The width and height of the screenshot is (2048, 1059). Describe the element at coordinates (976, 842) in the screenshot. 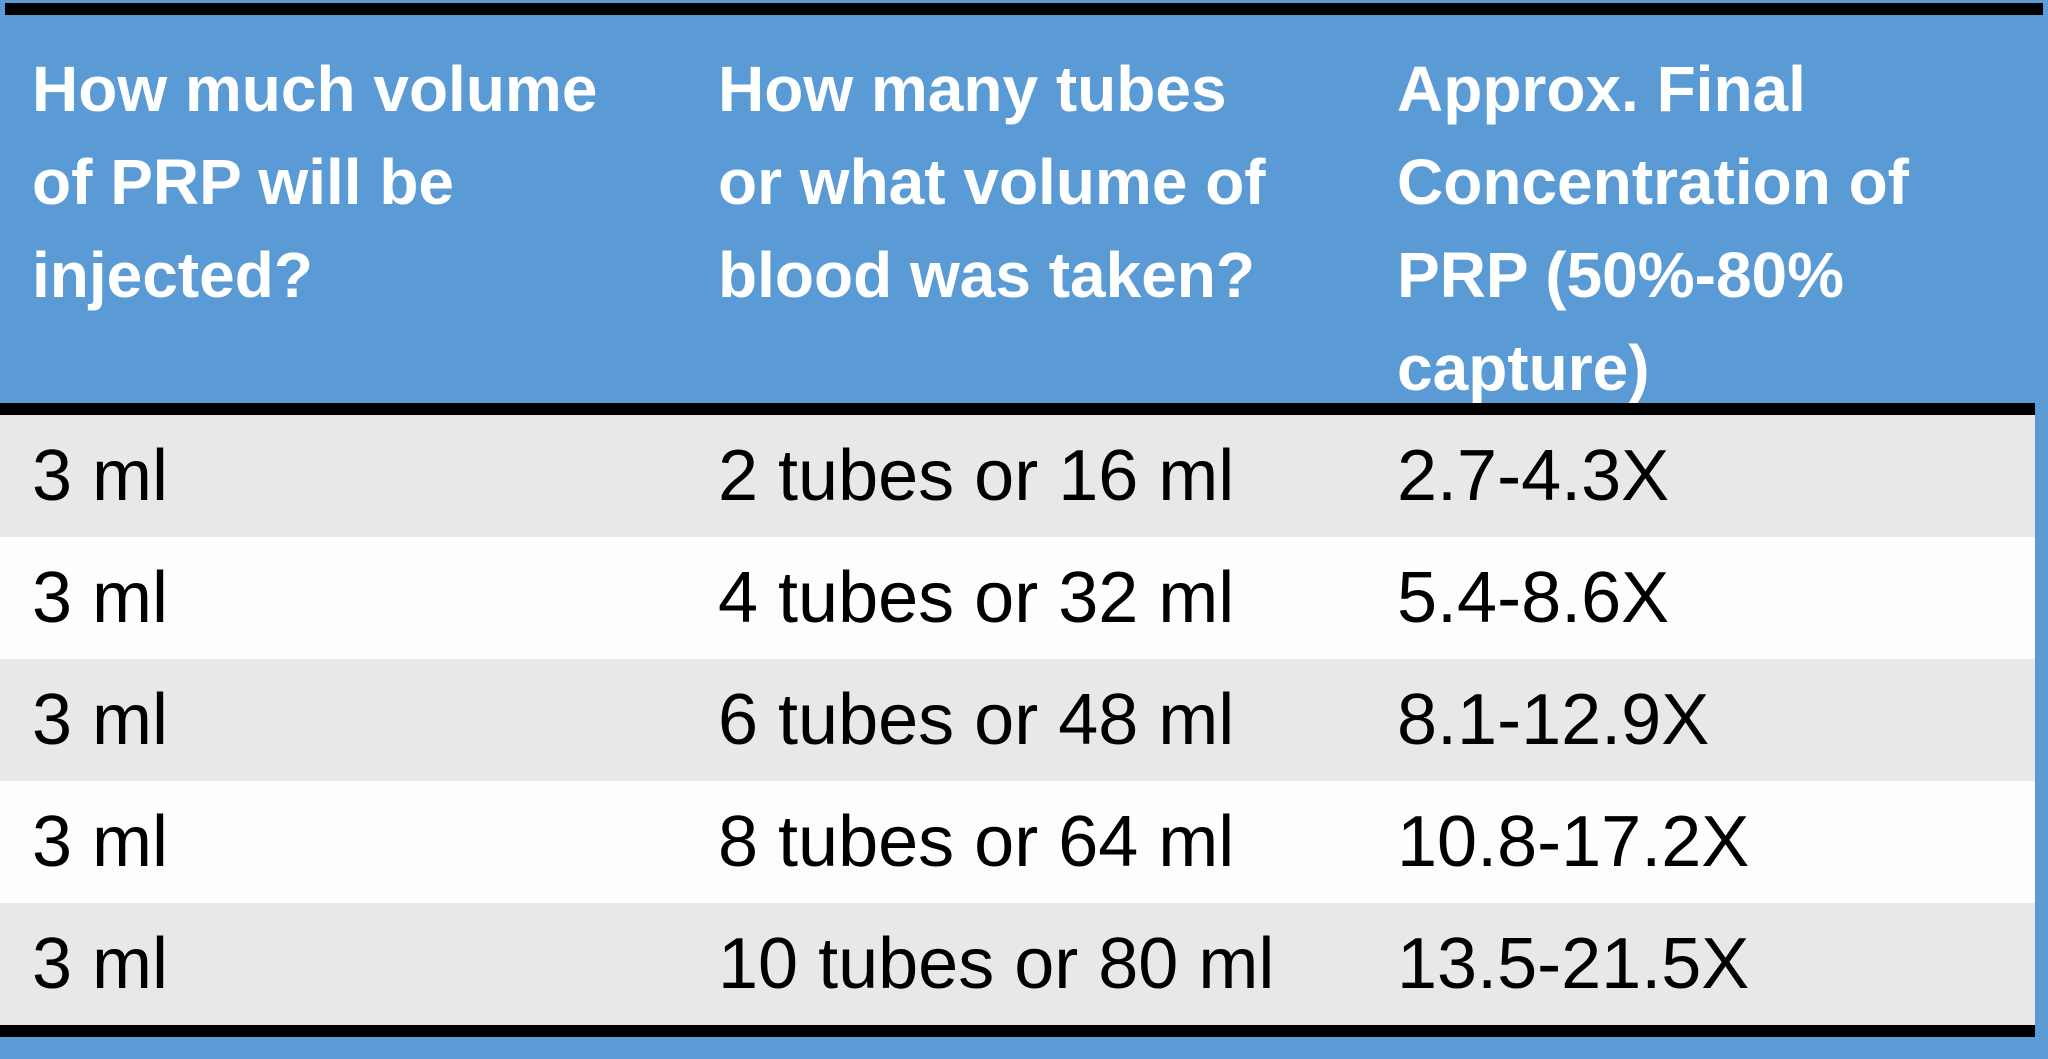

I see `cell-tubes-or-blood-volume: 8 tubes or 64 ml` at that location.